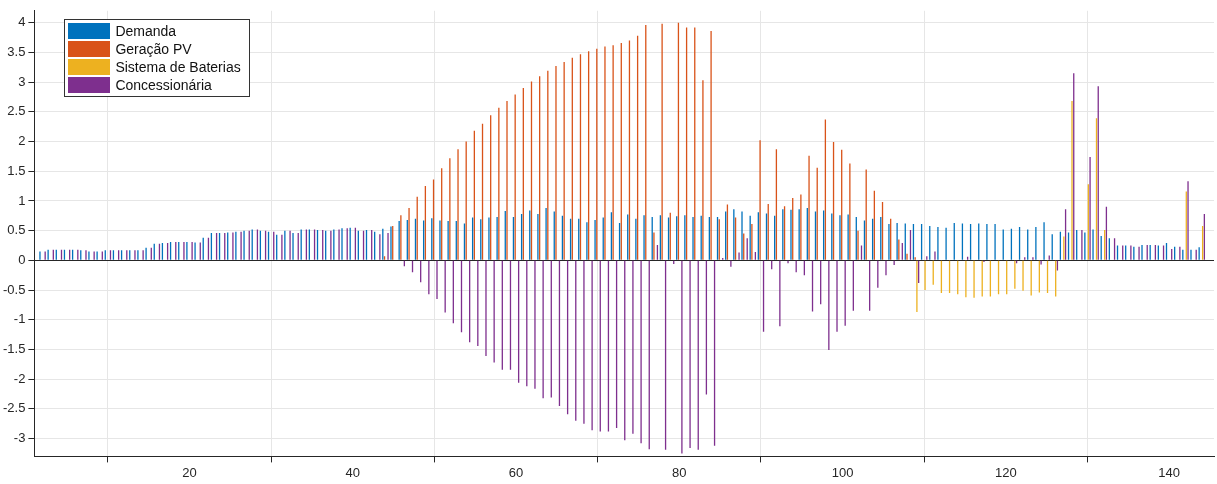 The image size is (1217, 484). What do you see at coordinates (19, 319) in the screenshot?
I see `y-tick-label: -1` at bounding box center [19, 319].